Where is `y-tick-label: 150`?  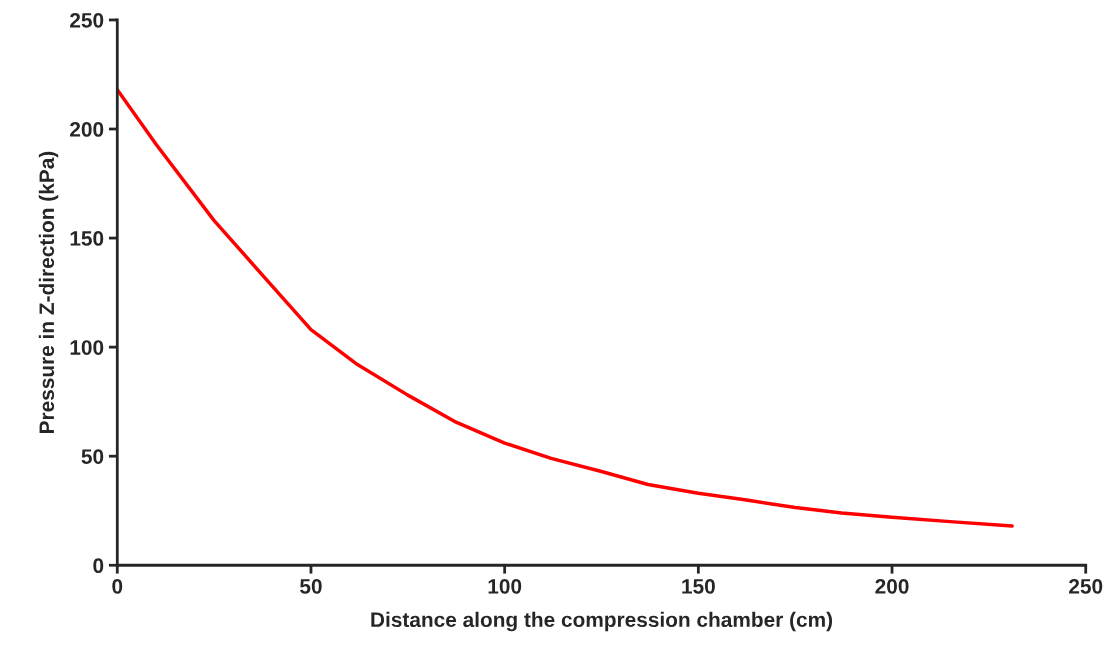
y-tick-label: 150 is located at coordinates (87, 238).